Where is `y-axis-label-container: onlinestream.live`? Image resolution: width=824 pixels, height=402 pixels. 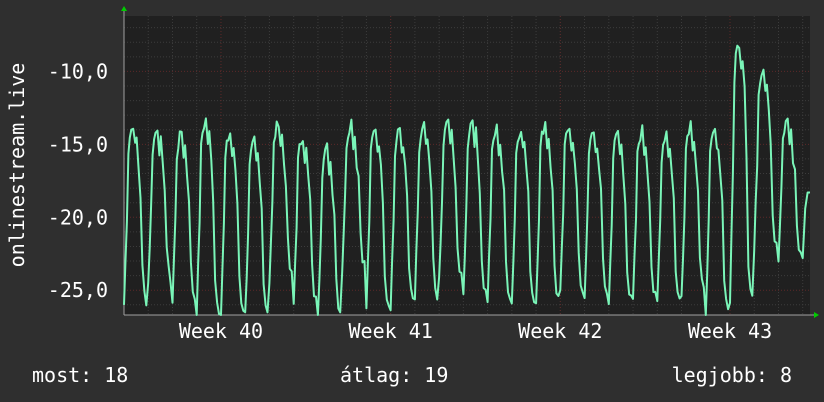
y-axis-label-container: onlinestream.live is located at coordinates (17, 160).